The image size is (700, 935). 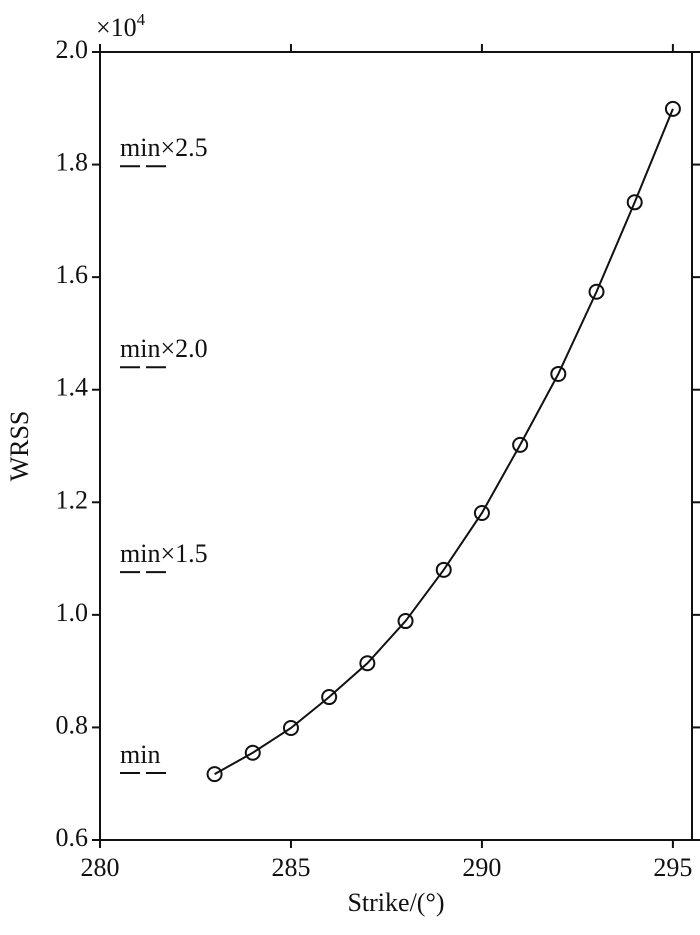 I want to click on y-tick-label: 1.2, so click(x=72, y=499).